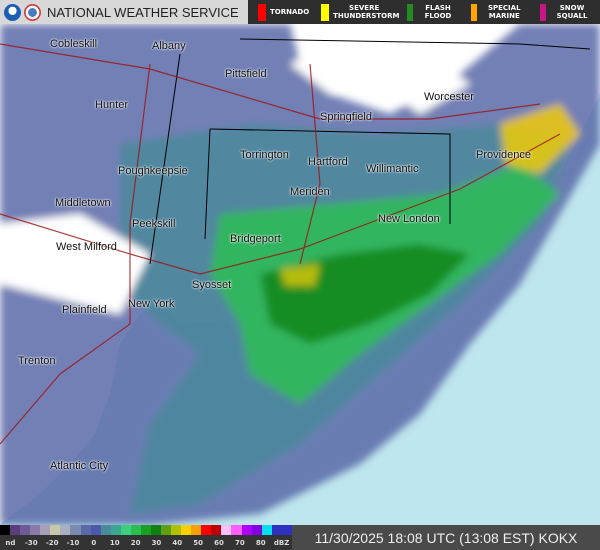 The height and width of the screenshot is (550, 600). Describe the element at coordinates (84, 310) in the screenshot. I see `city-label: Plainfield` at that location.